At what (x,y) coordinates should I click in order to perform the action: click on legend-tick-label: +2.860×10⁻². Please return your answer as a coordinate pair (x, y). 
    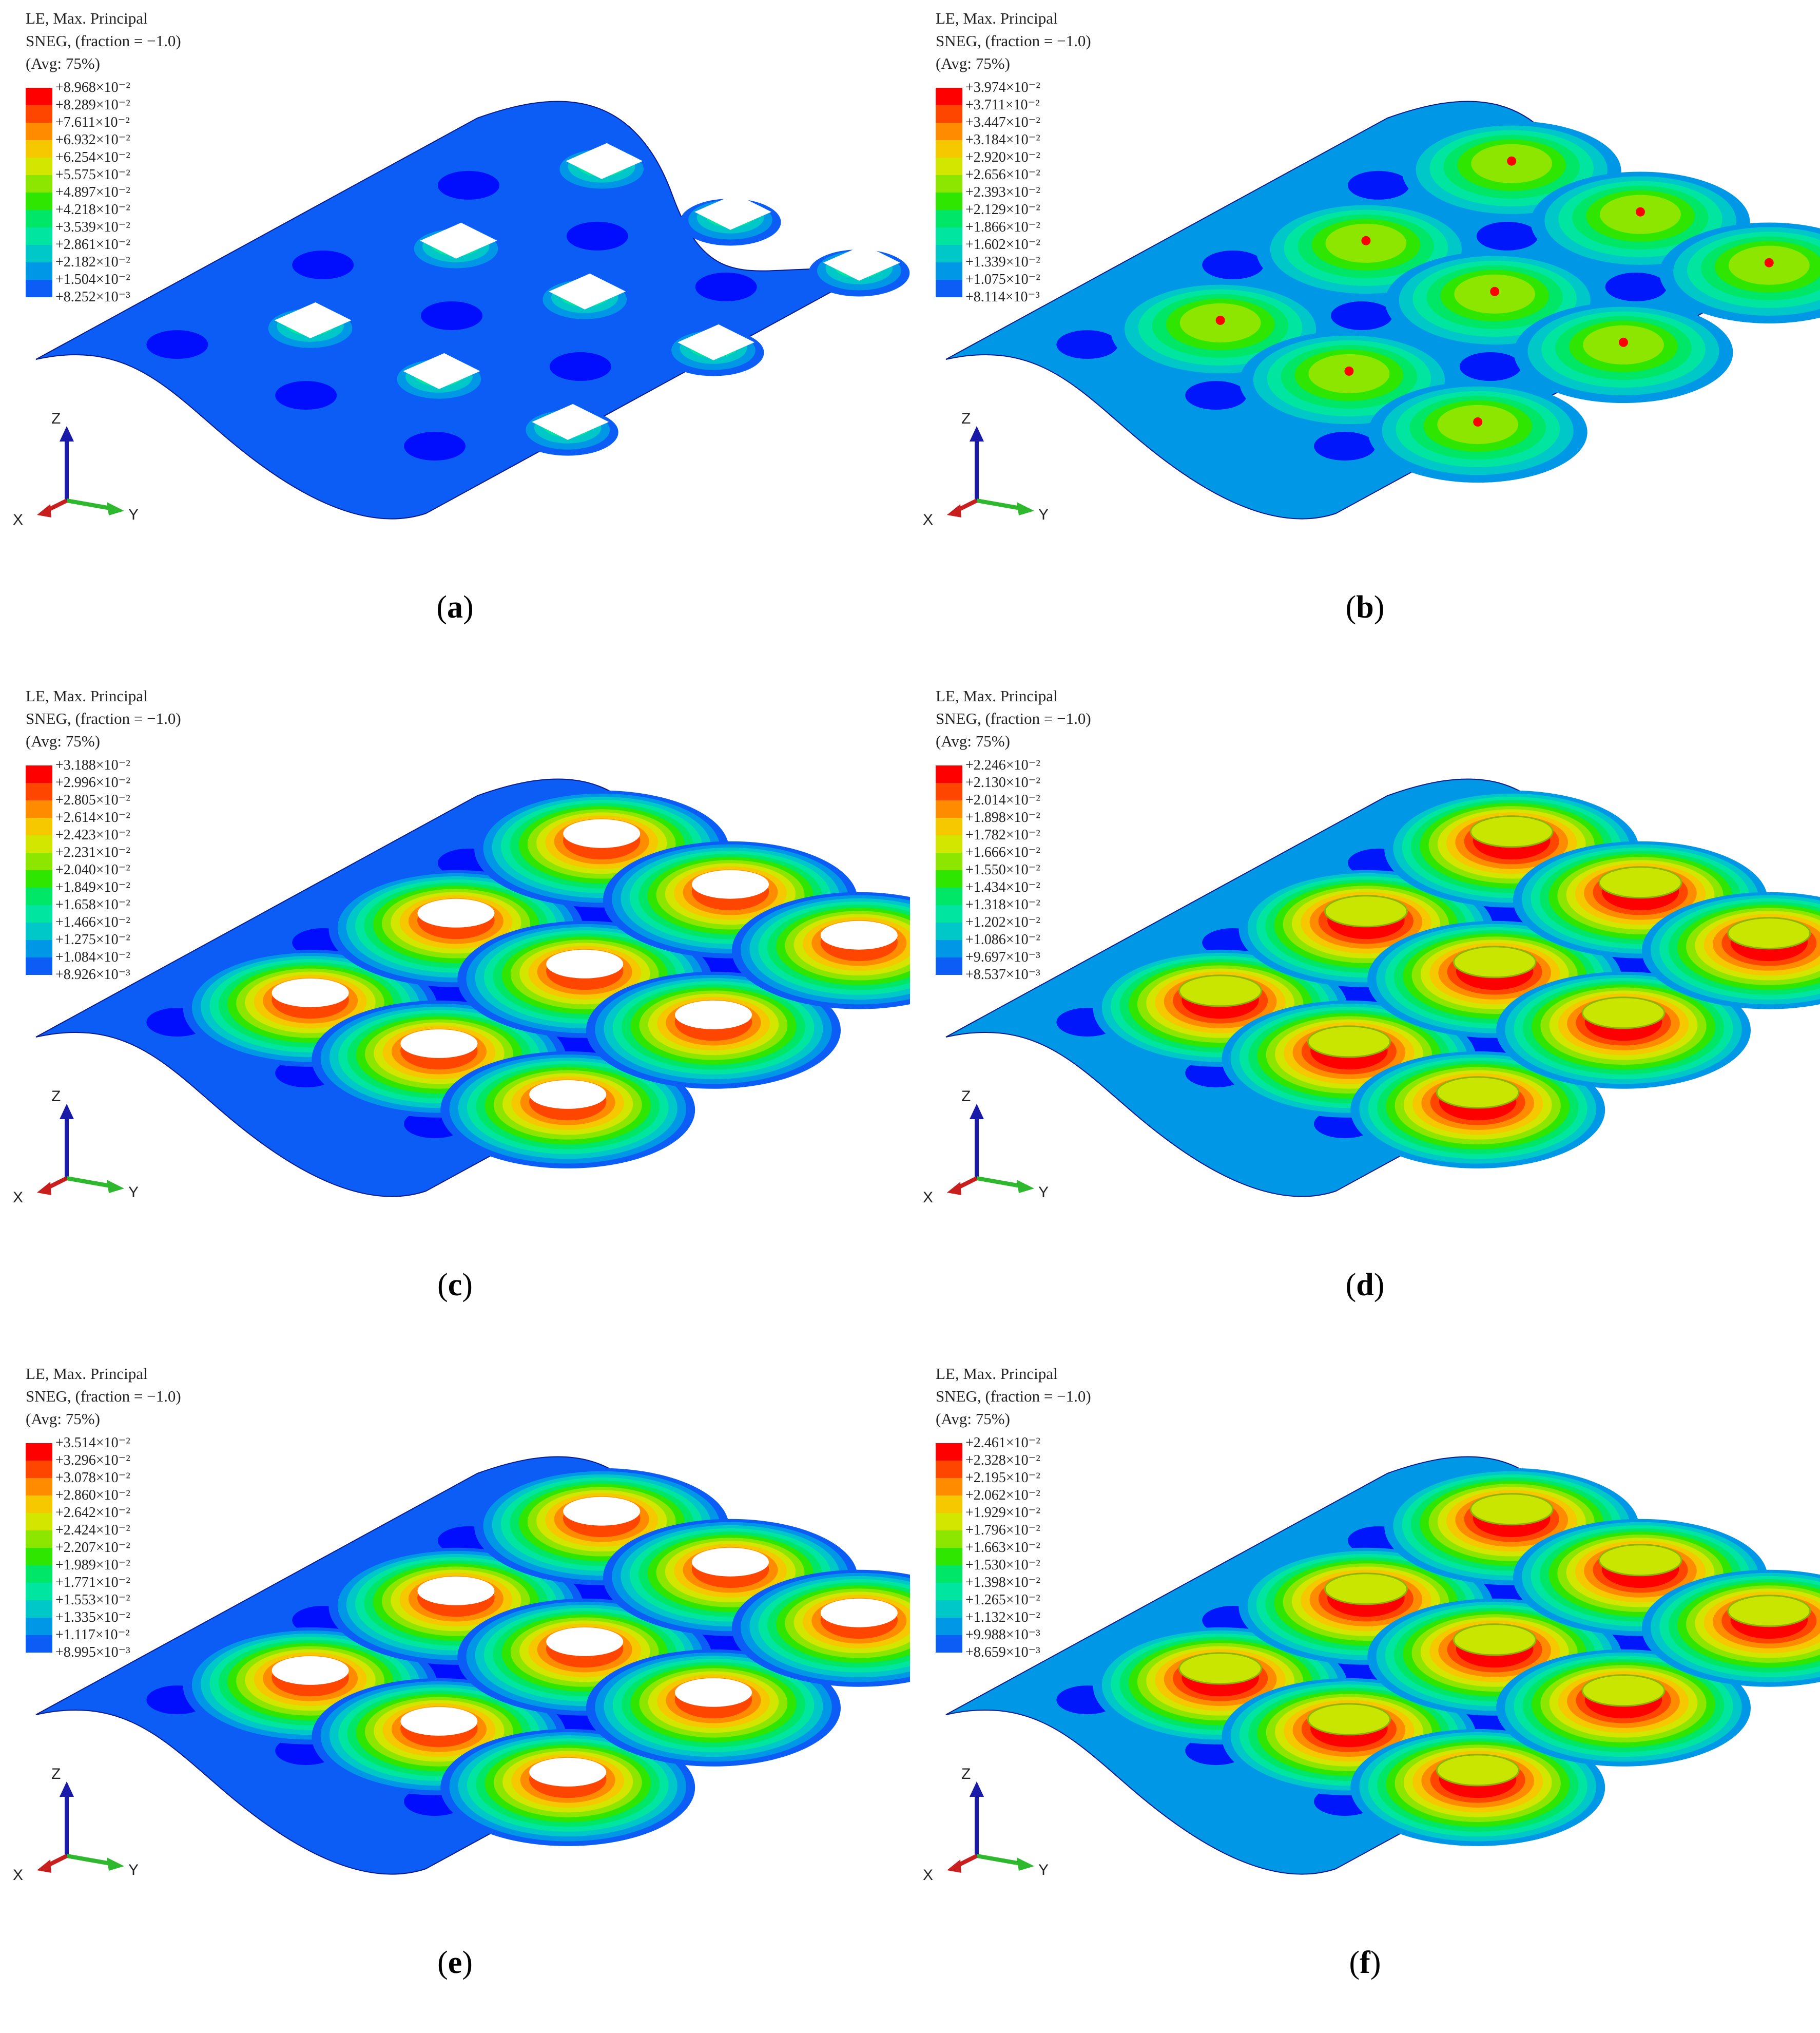
    Looking at the image, I should click on (93, 1495).